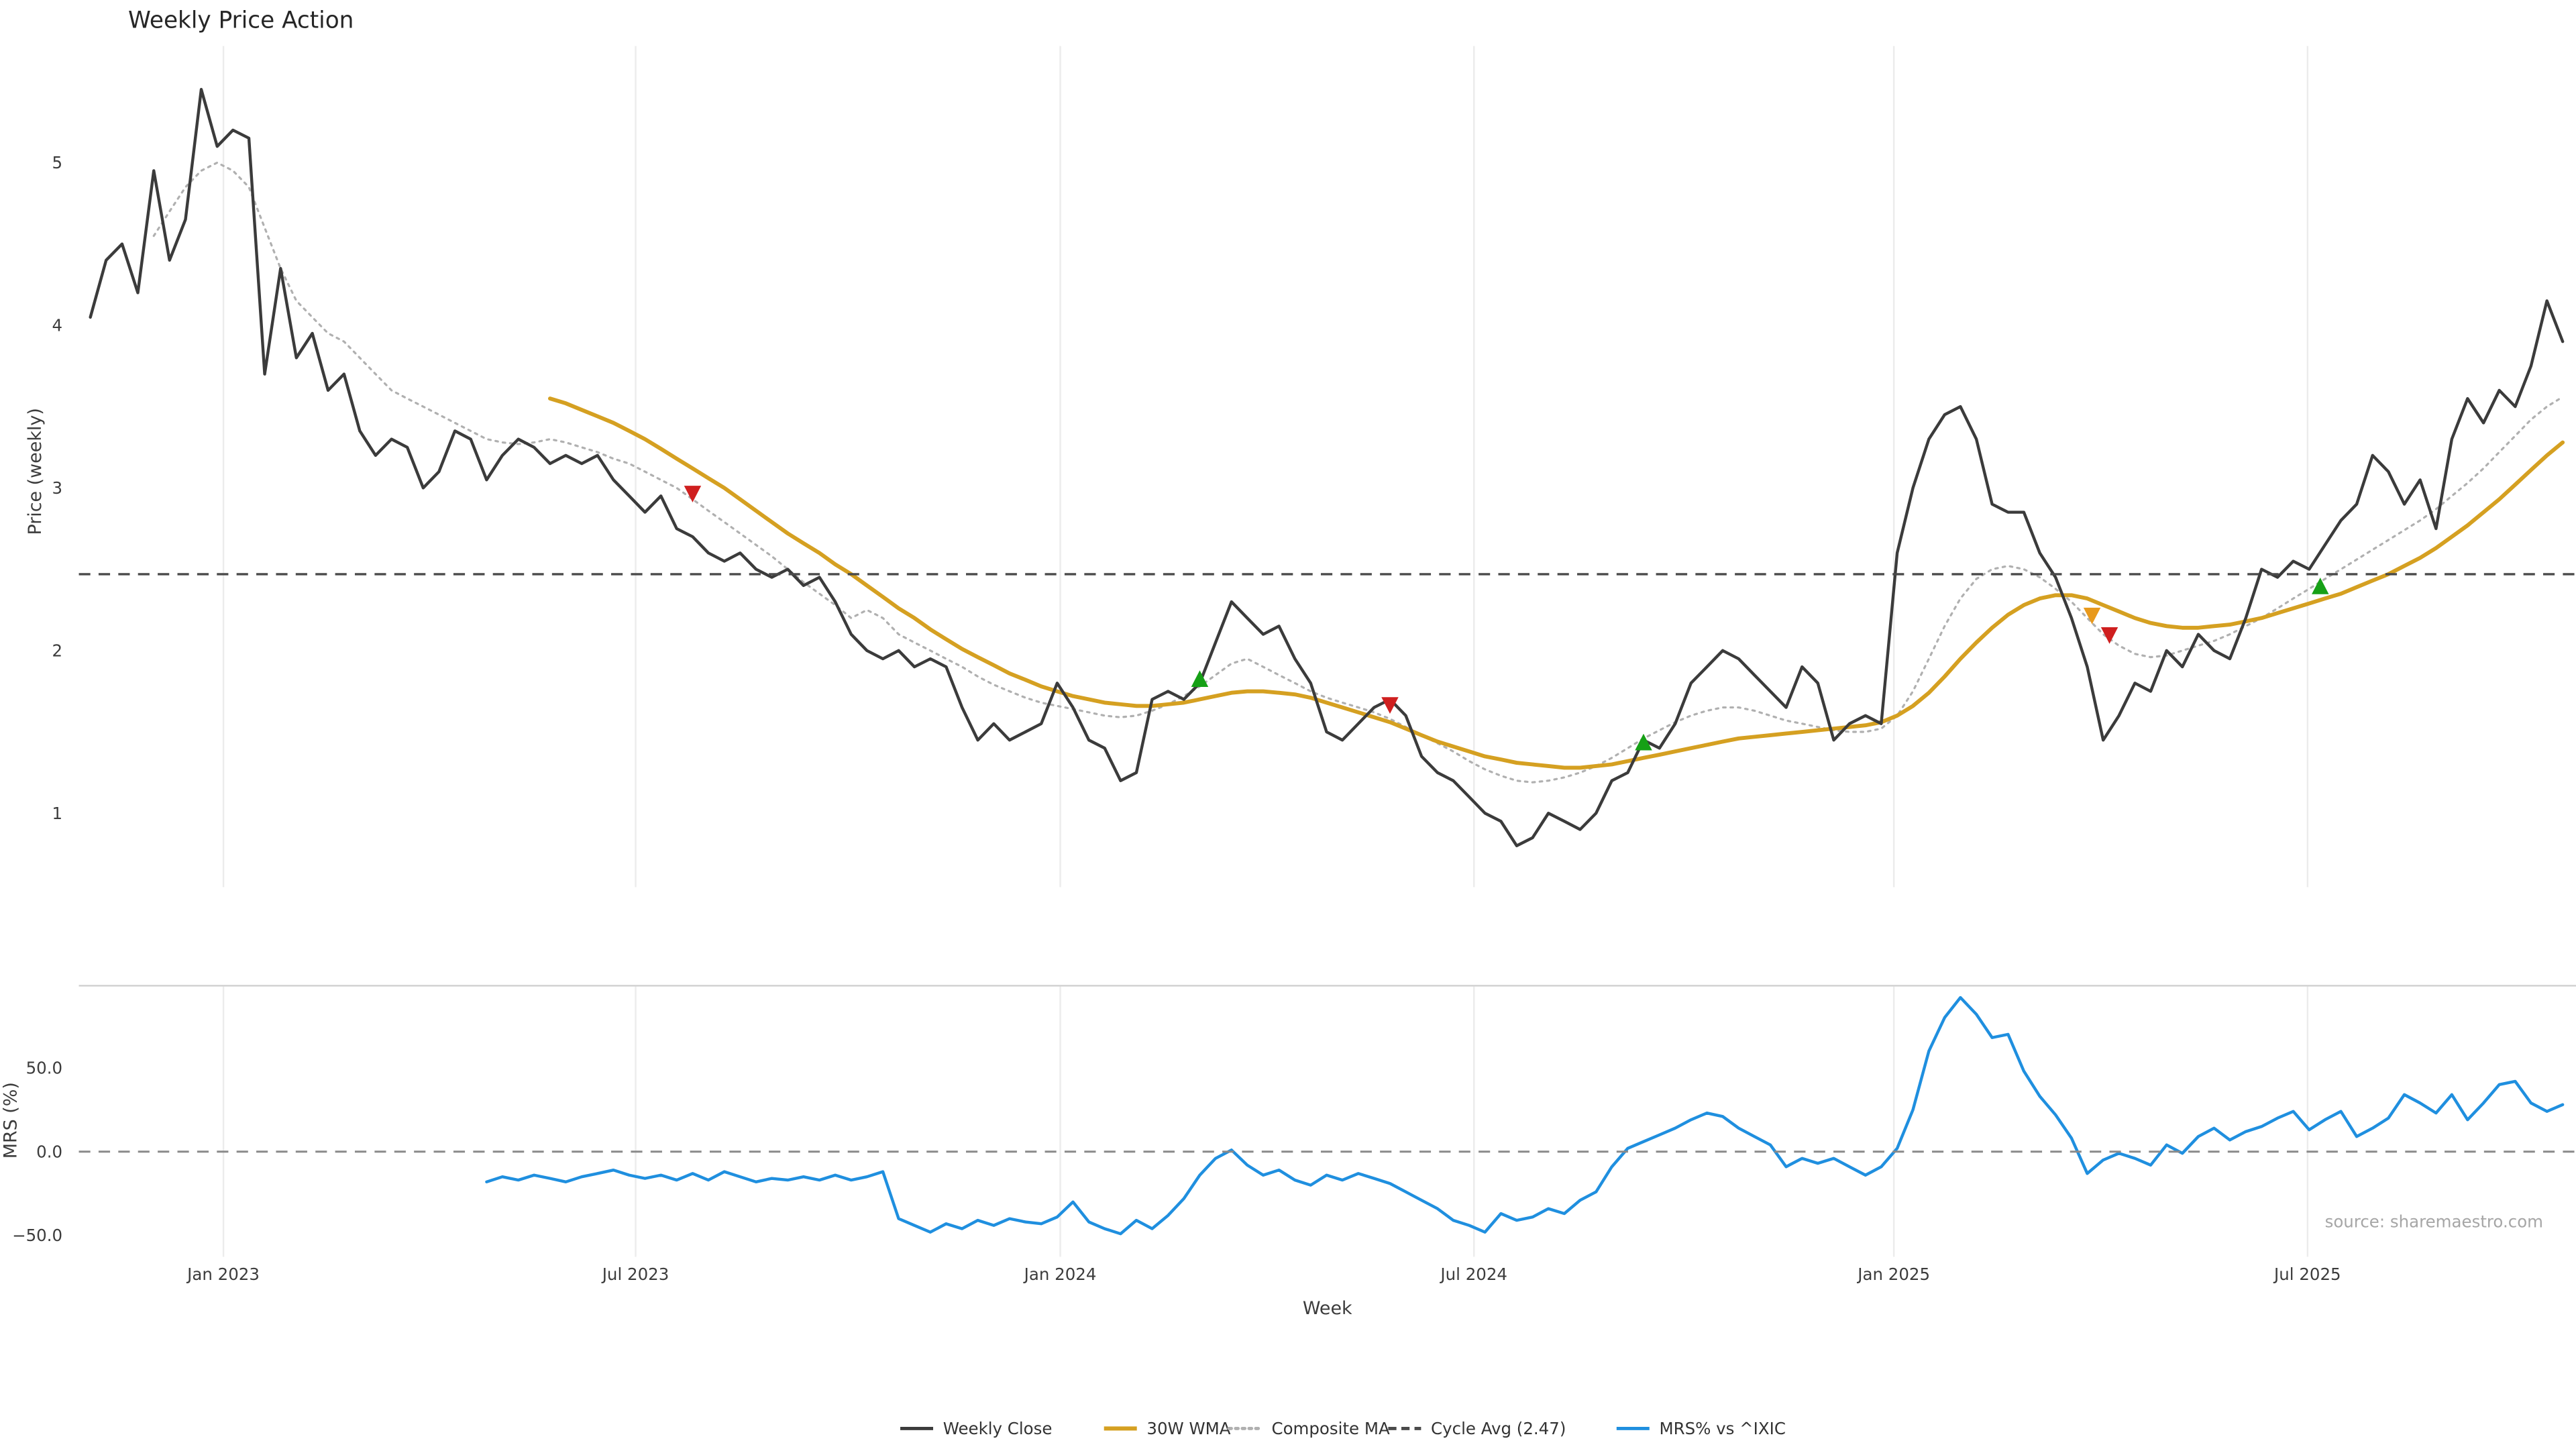 The width and height of the screenshot is (2576, 1449). Describe the element at coordinates (1525, 1116) in the screenshot. I see `mrs-line` at that location.